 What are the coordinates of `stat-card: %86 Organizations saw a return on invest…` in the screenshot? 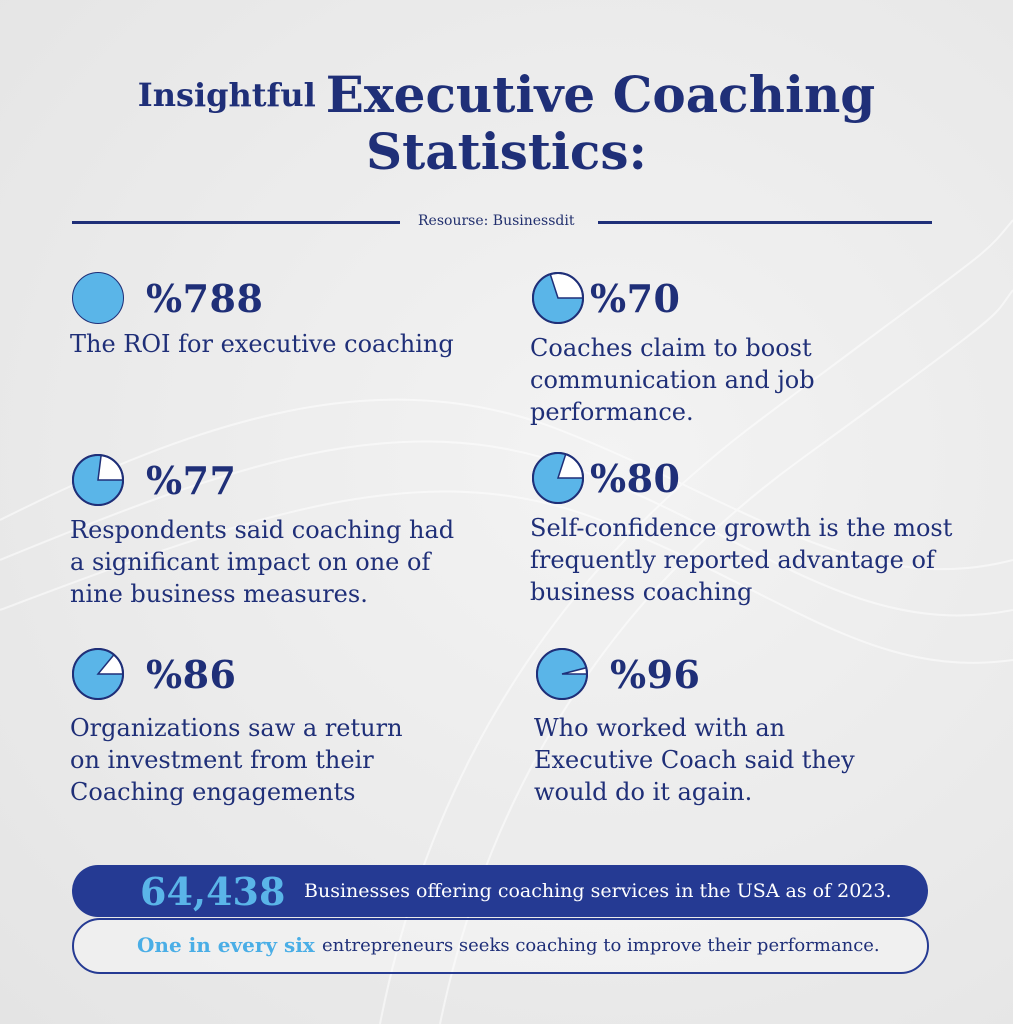 It's located at (236, 727).